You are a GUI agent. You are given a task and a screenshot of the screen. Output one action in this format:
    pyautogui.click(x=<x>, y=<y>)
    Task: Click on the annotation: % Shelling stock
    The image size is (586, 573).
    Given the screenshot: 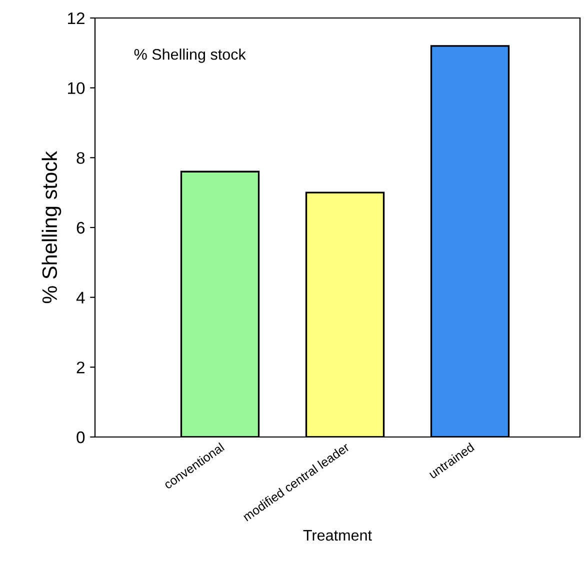 What is the action you would take?
    pyautogui.click(x=190, y=55)
    